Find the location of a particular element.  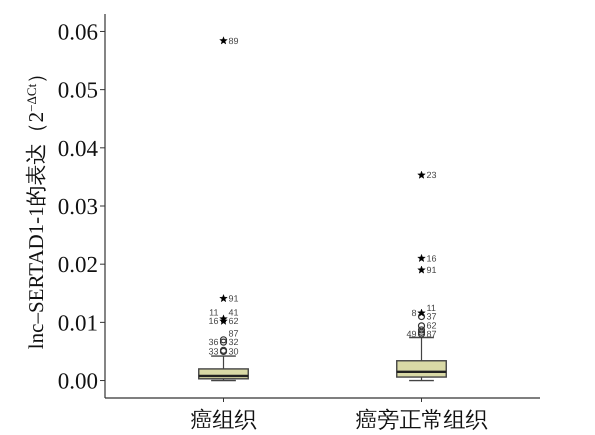

annotation: 41 is located at coordinates (233, 313).